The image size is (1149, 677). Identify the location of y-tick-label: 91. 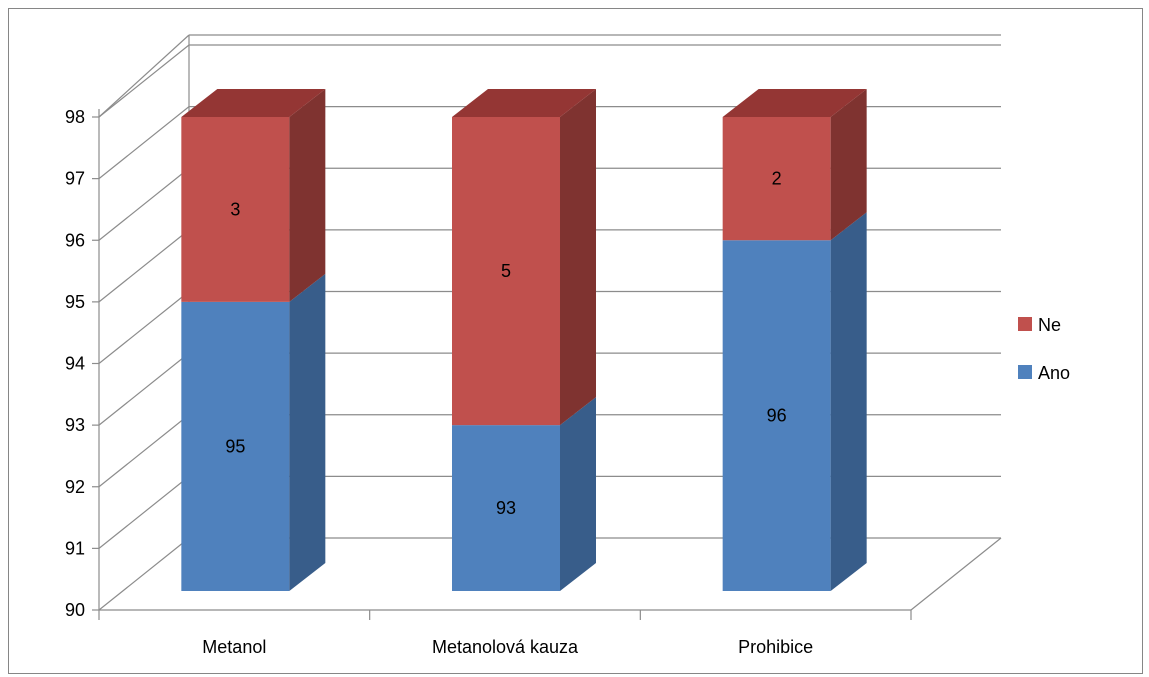
(75, 548).